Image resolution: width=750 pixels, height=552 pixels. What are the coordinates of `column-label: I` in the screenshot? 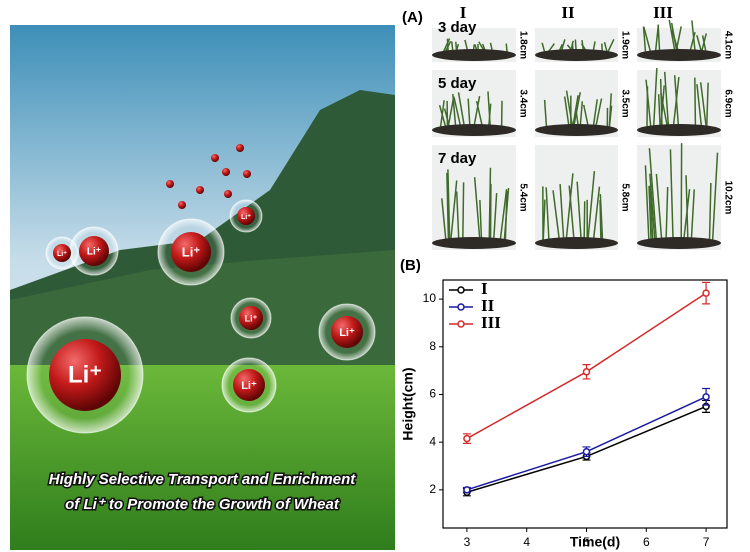 It's located at (463, 12).